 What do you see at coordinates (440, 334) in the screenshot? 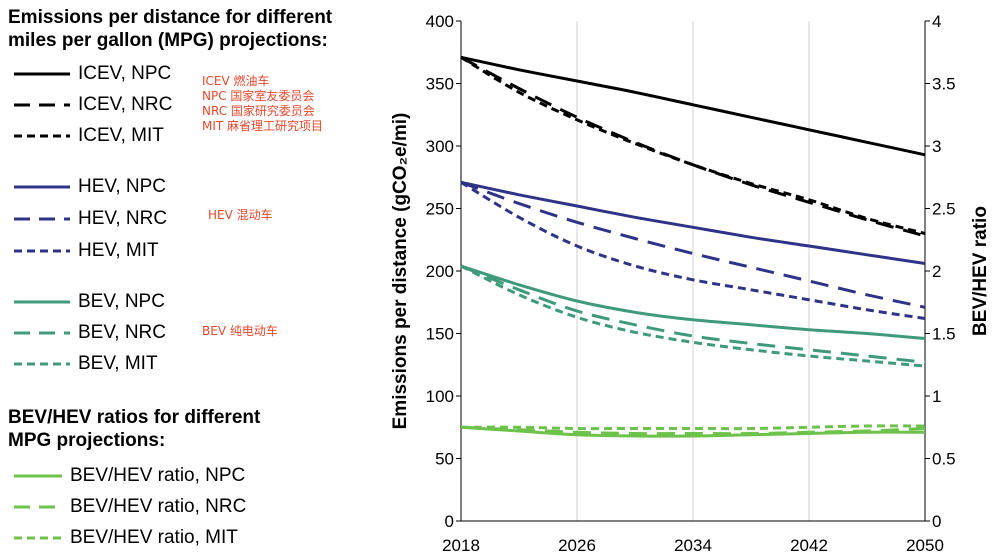
I see `y-tick-label: 150` at bounding box center [440, 334].